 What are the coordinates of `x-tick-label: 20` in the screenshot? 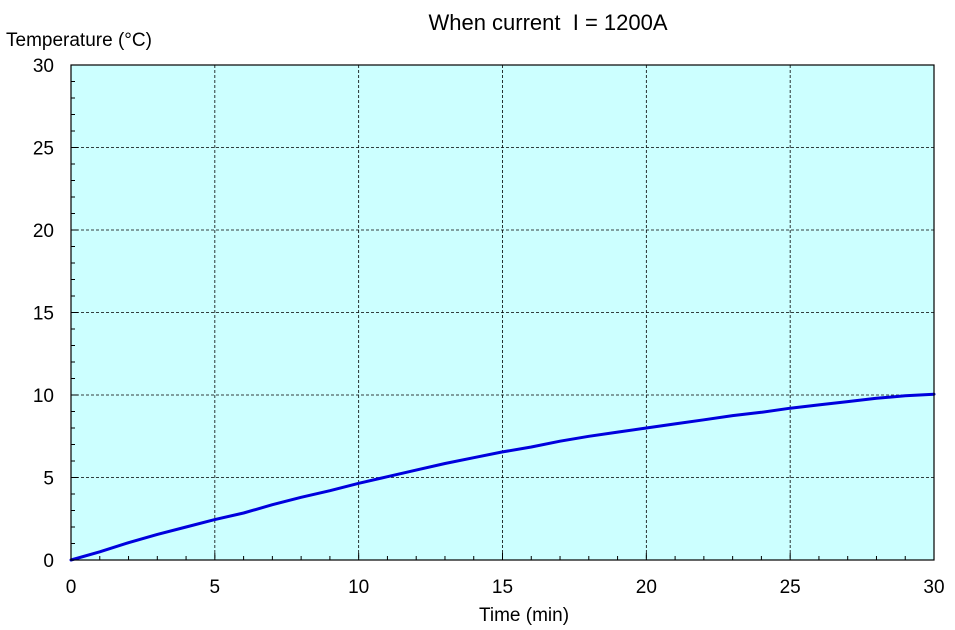 It's located at (646, 587).